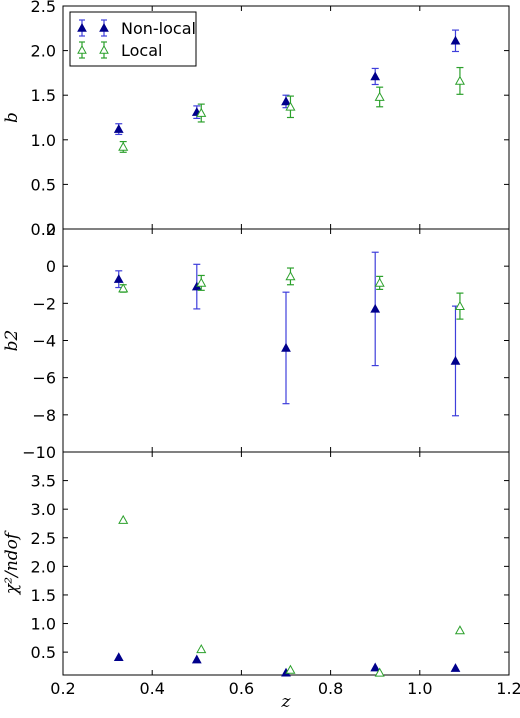 Image resolution: width=520 pixels, height=718 pixels. What do you see at coordinates (39, 452) in the screenshot?
I see `y-tick-label: −10` at bounding box center [39, 452].